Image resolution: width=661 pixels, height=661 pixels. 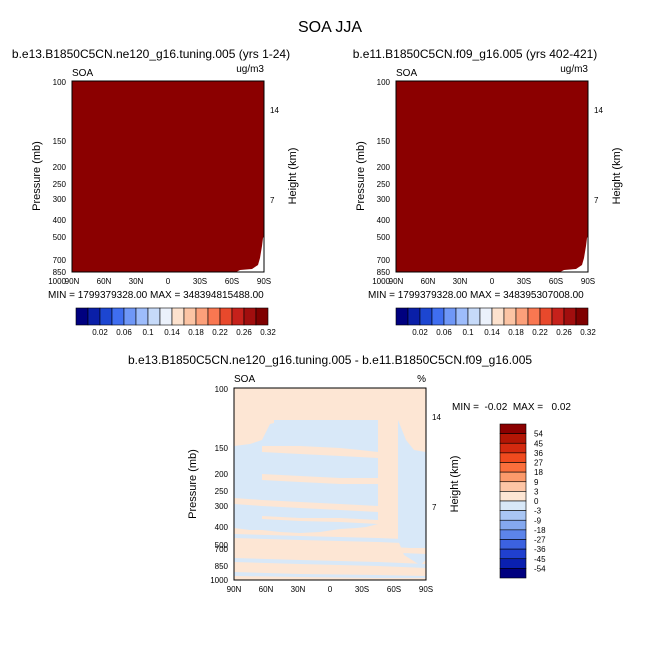 I want to click on panel-2-xtick-30s: 30S, so click(x=524, y=281).